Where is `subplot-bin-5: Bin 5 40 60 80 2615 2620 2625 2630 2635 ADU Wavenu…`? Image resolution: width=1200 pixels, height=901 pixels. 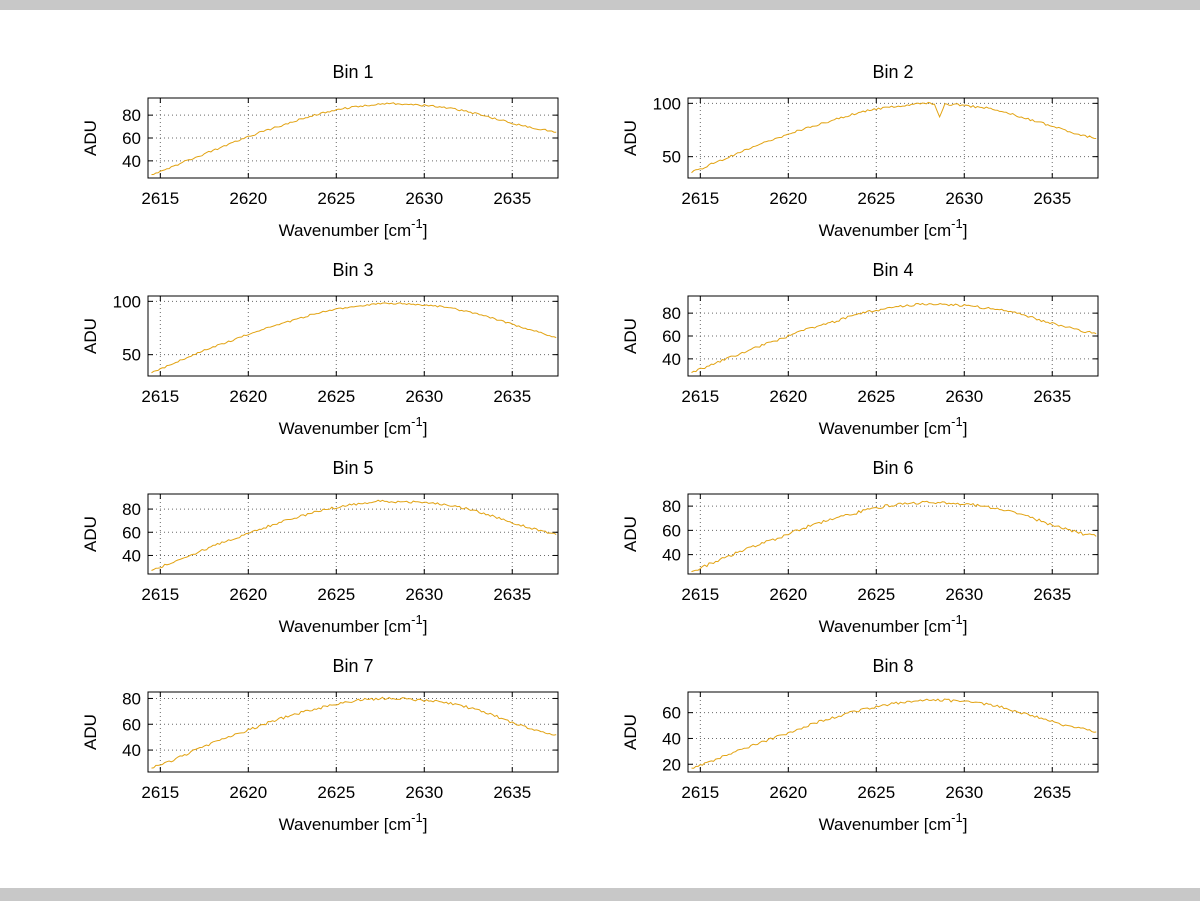 subplot-bin-5: Bin 5 40 60 80 2615 2620 2625 2630 2635 ADU Wavenu… is located at coordinates (320, 547).